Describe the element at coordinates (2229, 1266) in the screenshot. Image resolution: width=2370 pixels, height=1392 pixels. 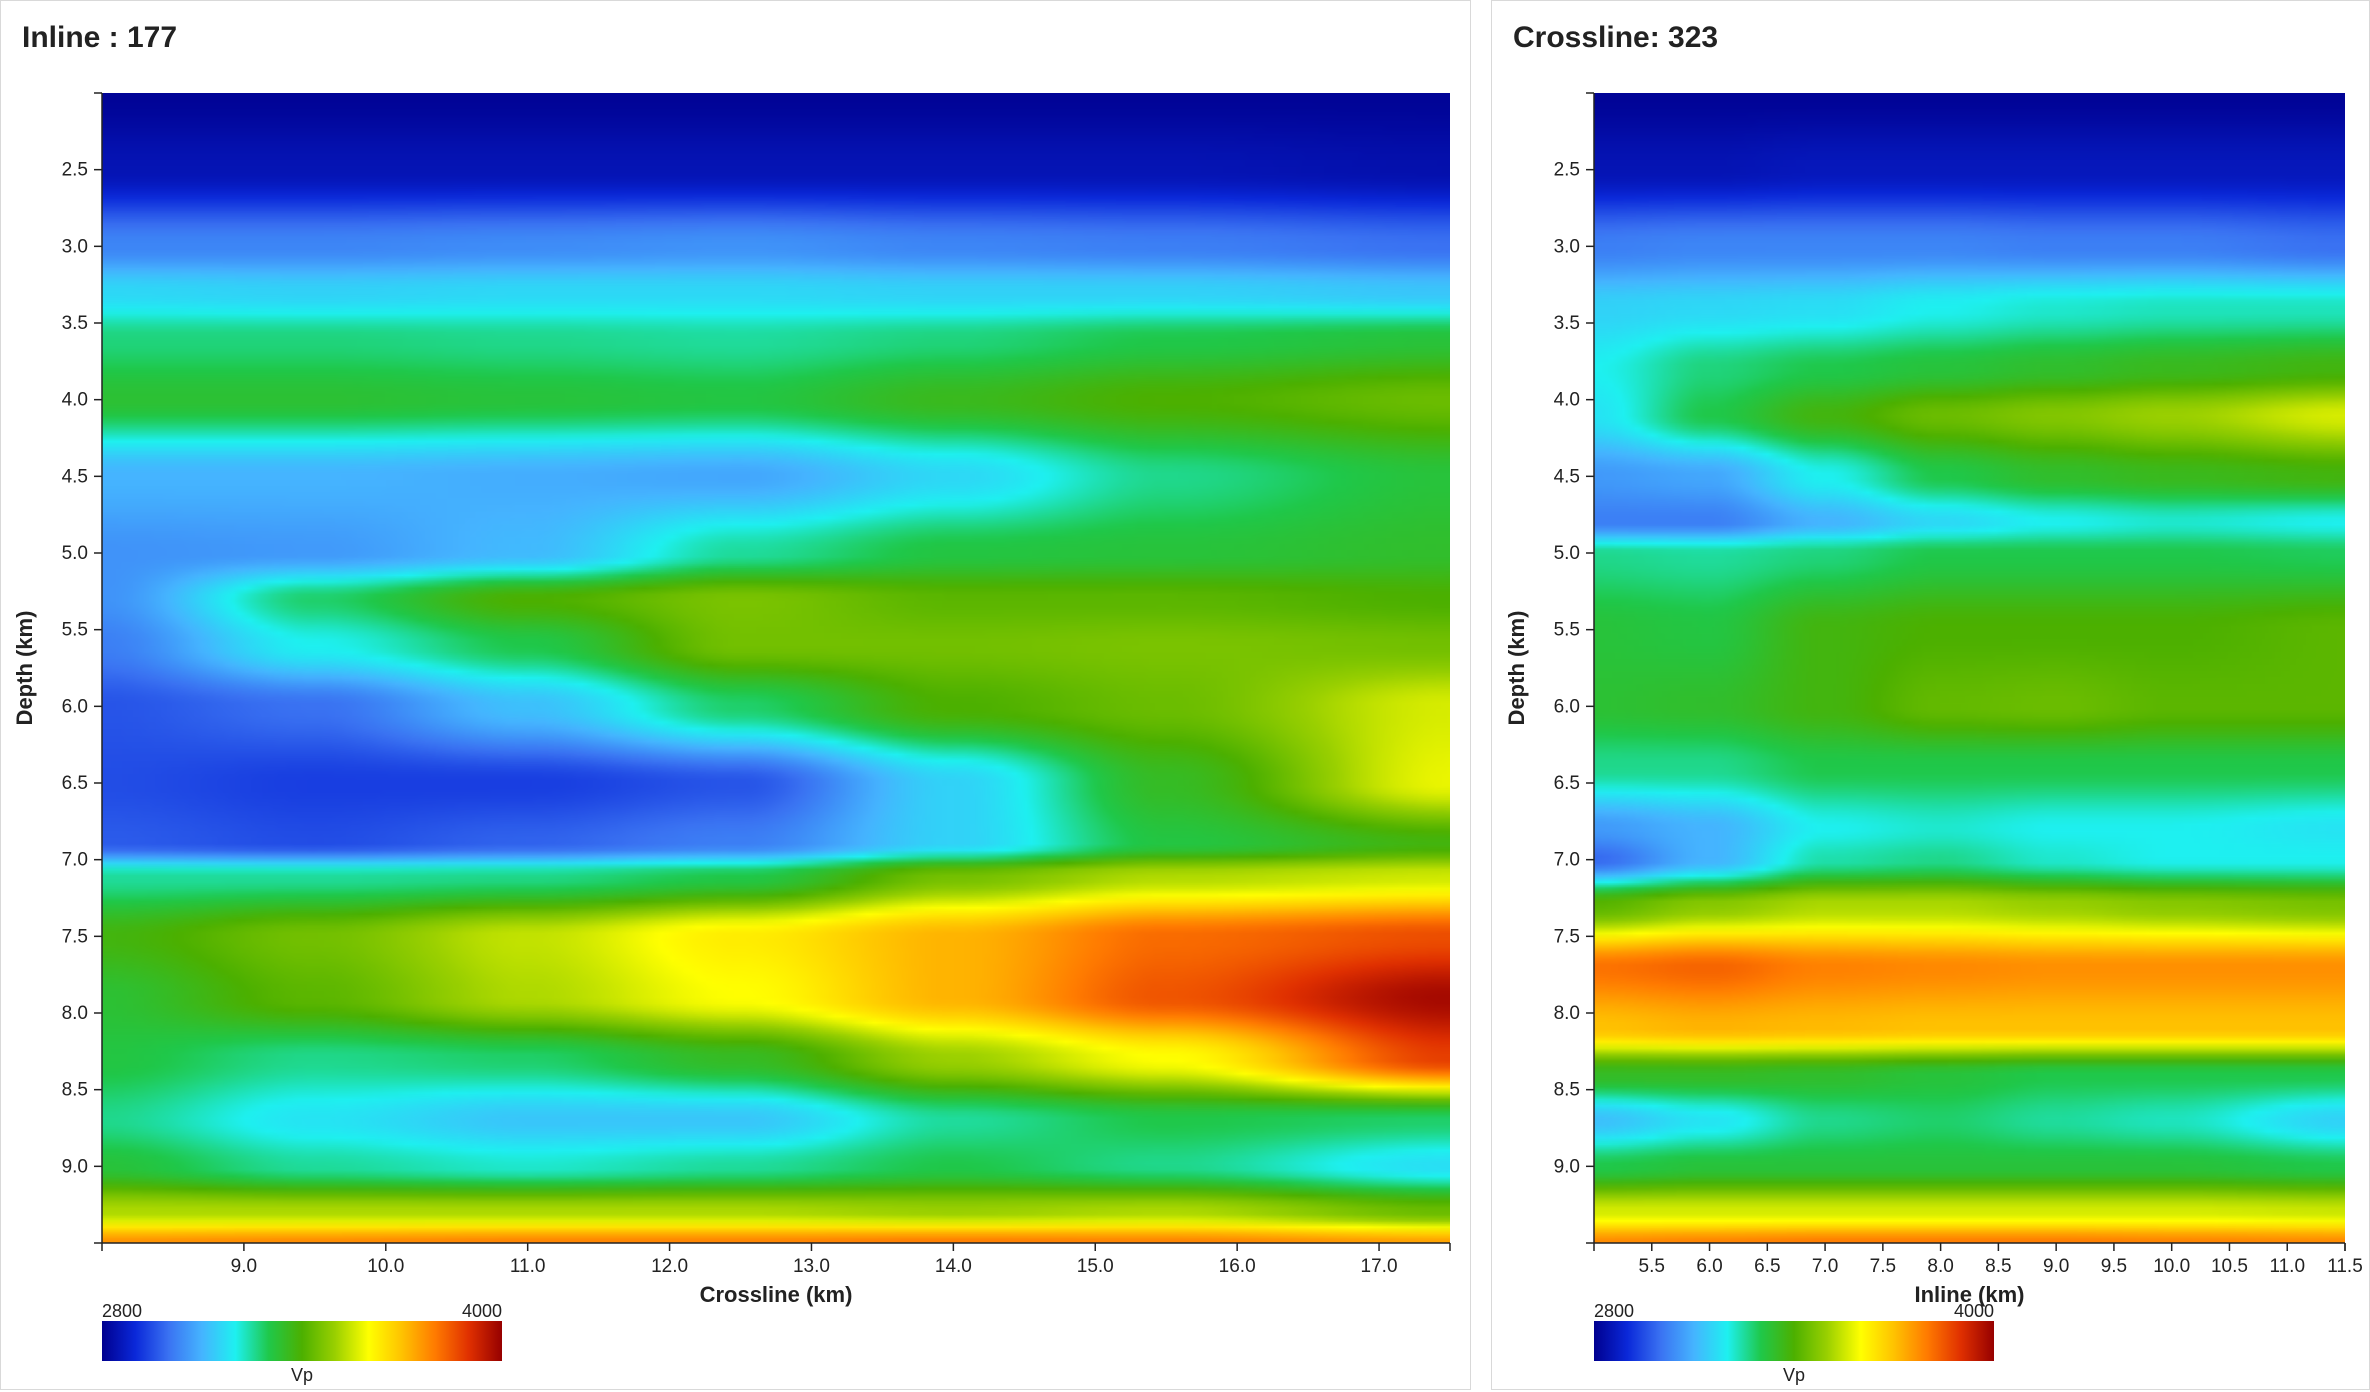
I see `x-tick-label: 10.5` at that location.